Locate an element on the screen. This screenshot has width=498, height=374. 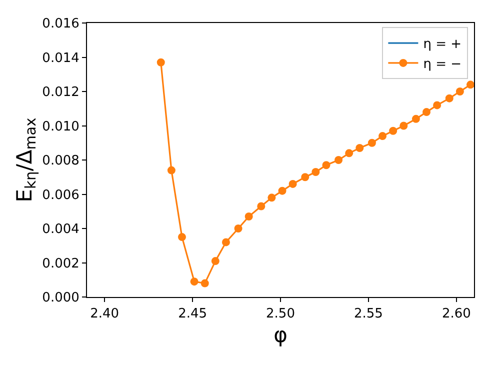
x-tick-label: 2.55 is located at coordinates (368, 314).